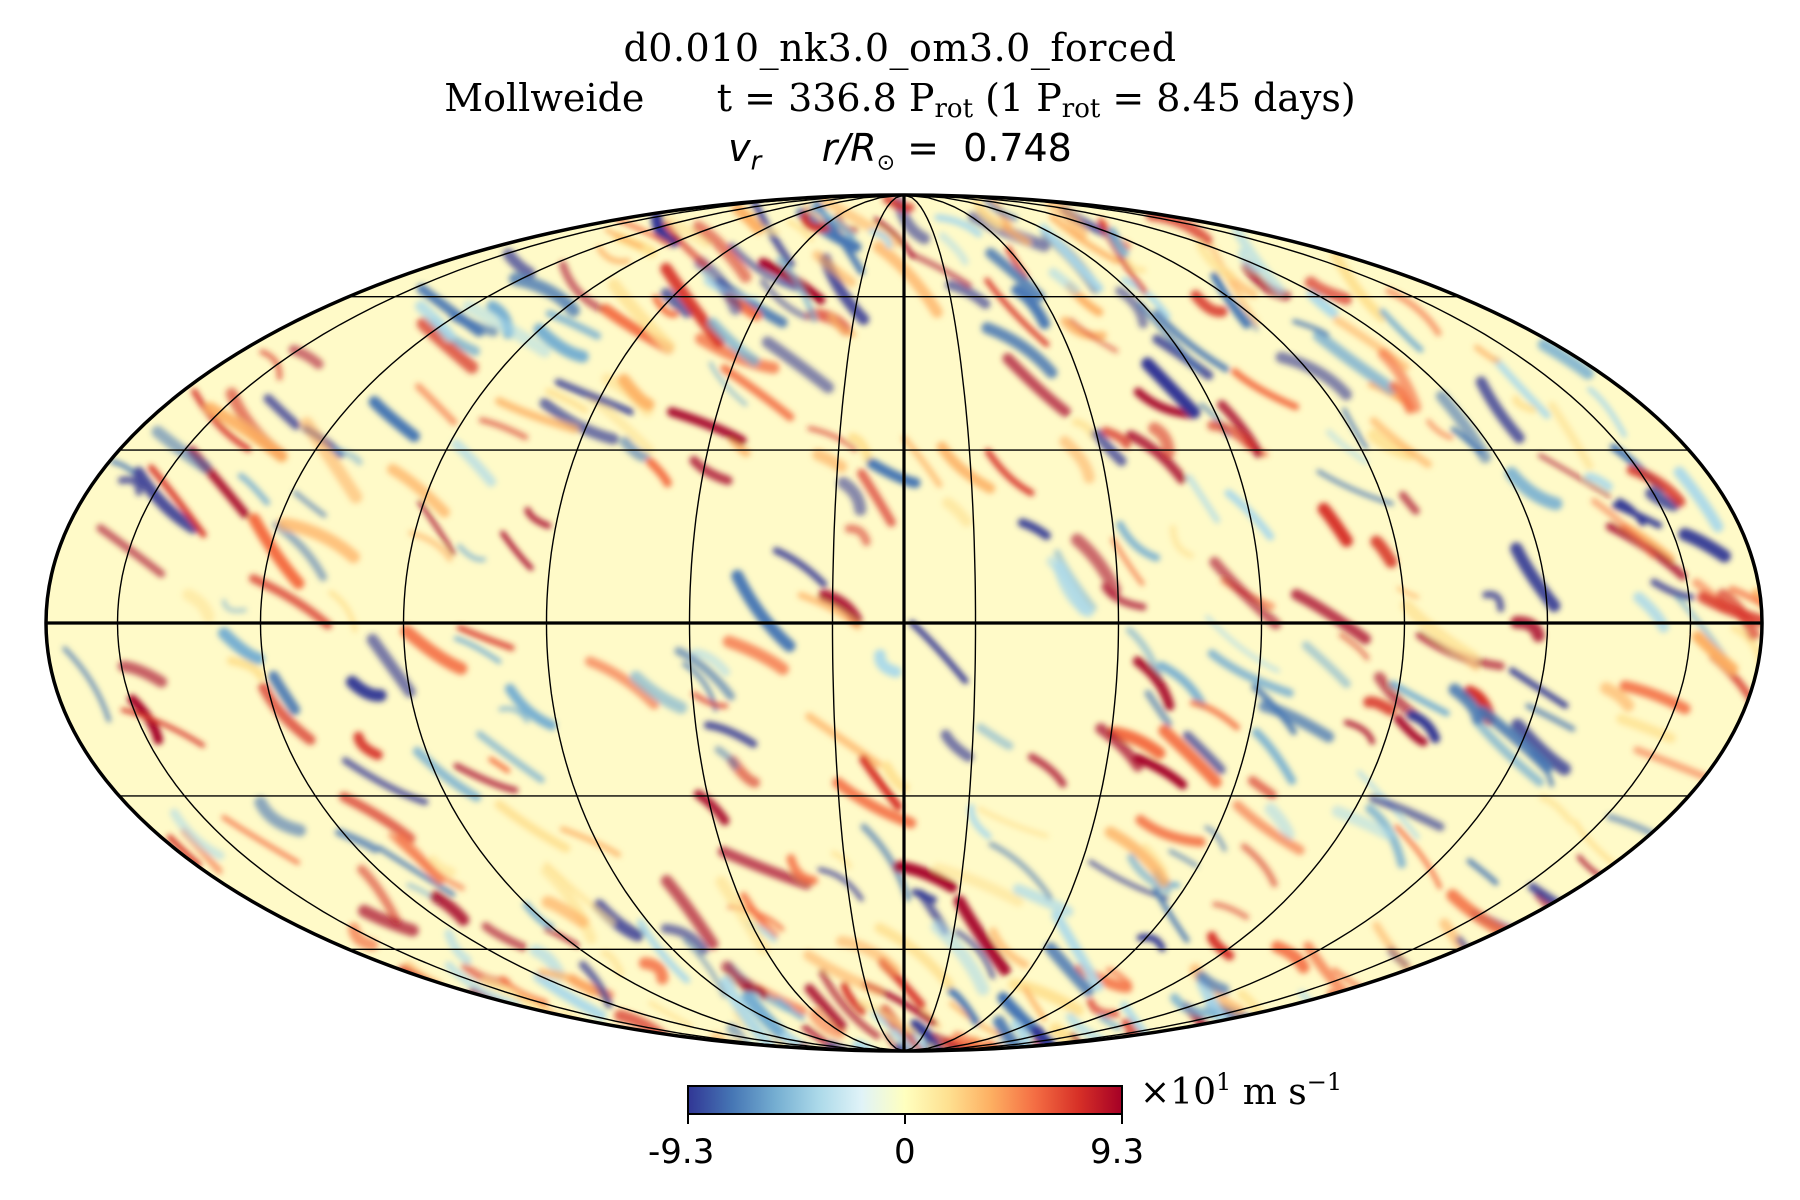 The height and width of the screenshot is (1200, 1800). I want to click on projection-label: Mollweide, so click(544, 98).